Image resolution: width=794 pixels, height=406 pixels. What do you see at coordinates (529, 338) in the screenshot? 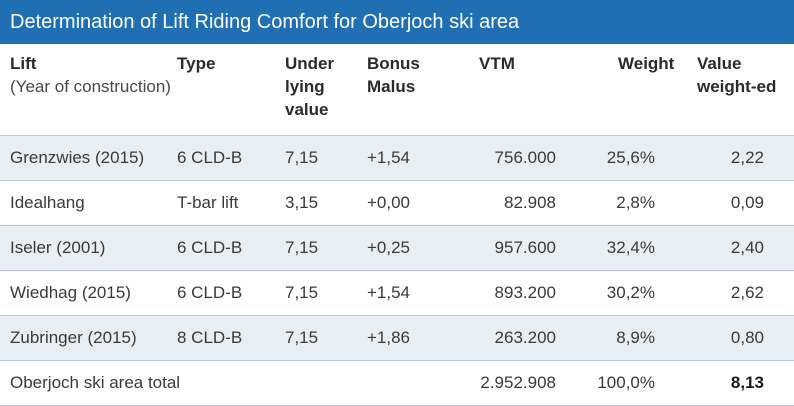
I see `cell-vtm: 263.200` at bounding box center [529, 338].